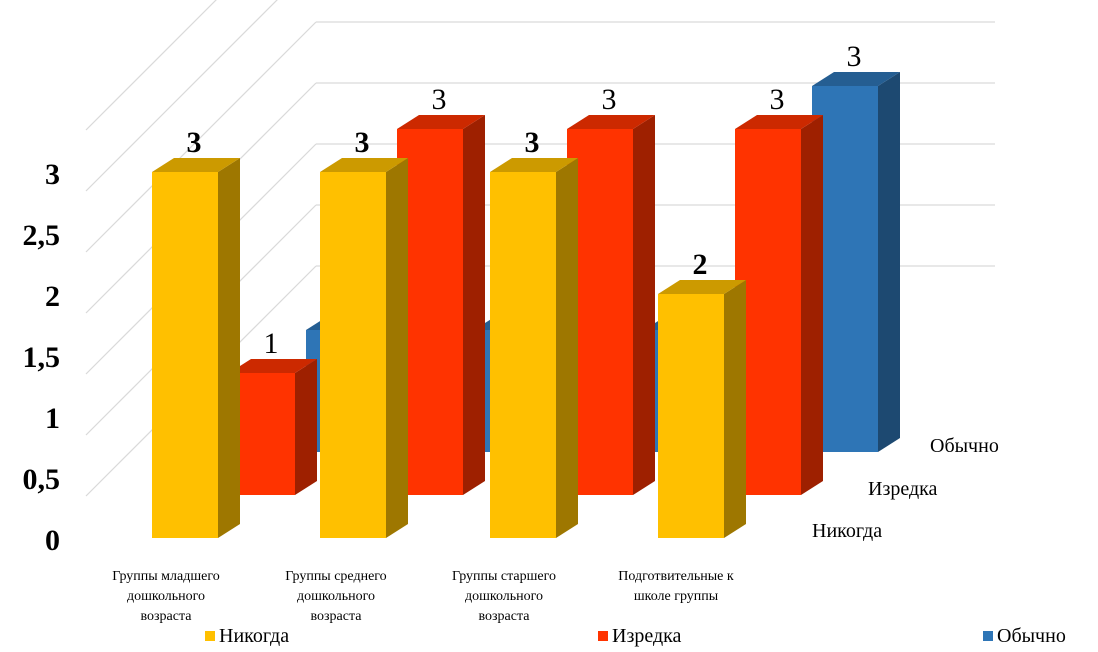  I want to click on category-label: Группы среднего, so click(335, 576).